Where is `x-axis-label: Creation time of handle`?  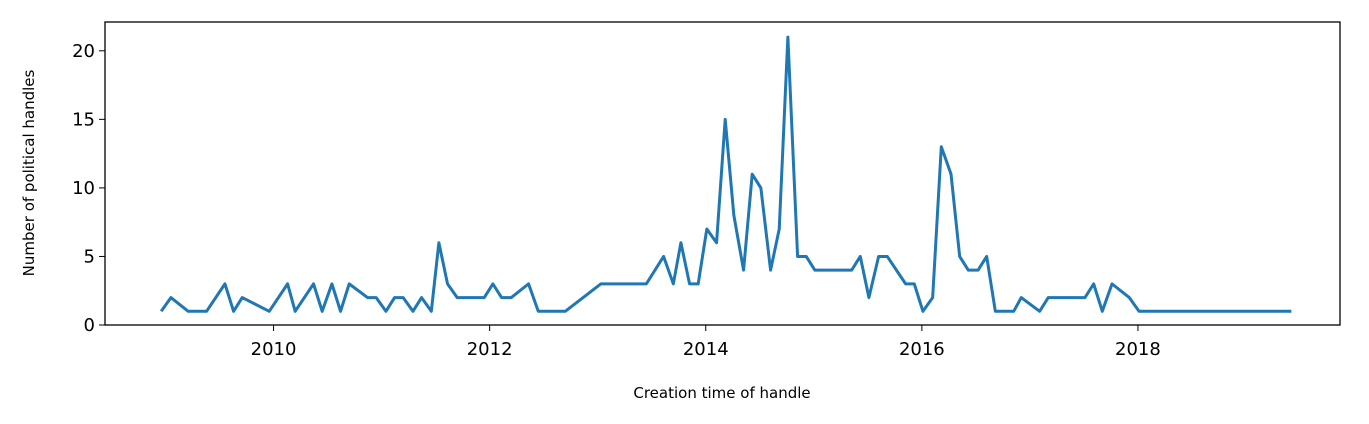 x-axis-label: Creation time of handle is located at coordinates (721, 393).